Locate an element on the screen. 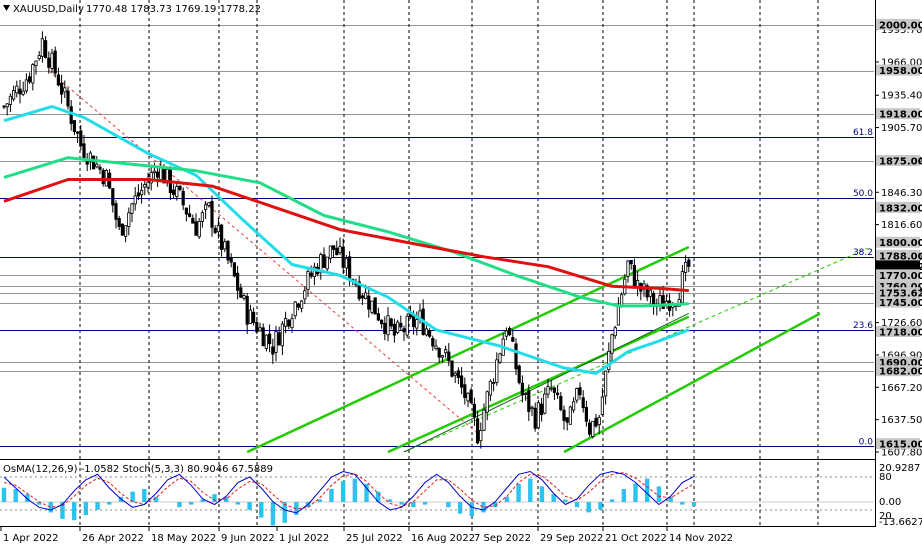 Image resolution: width=922 pixels, height=547 pixels. price-label-box: 1800.00 is located at coordinates (899, 242).